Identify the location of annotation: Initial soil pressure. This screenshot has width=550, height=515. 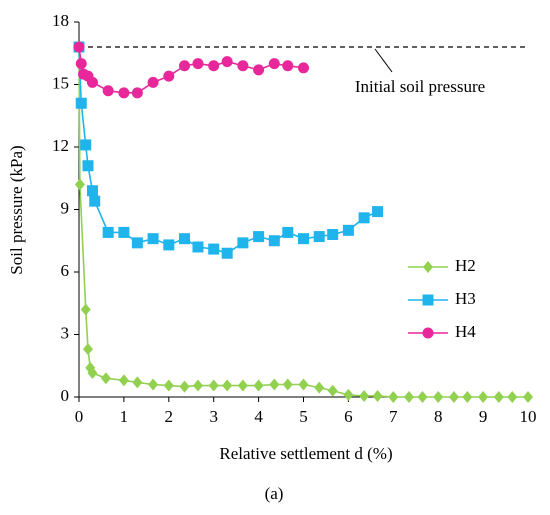
(420, 86).